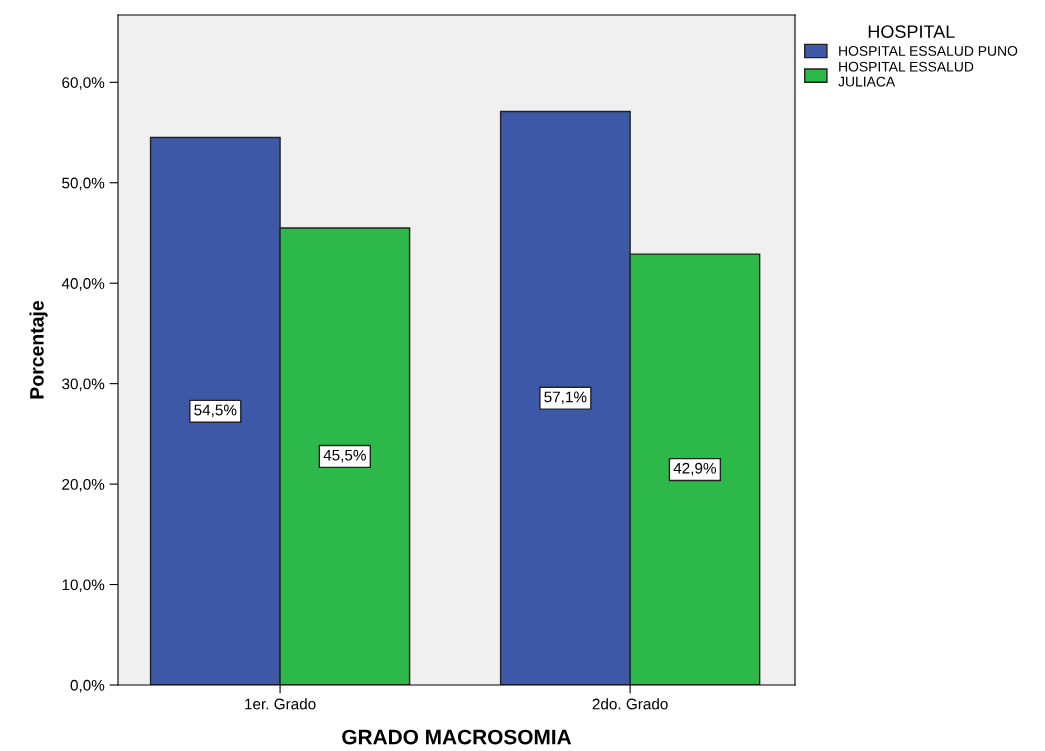  Describe the element at coordinates (215, 411) in the screenshot. I see `data-label: 54,5%` at that location.